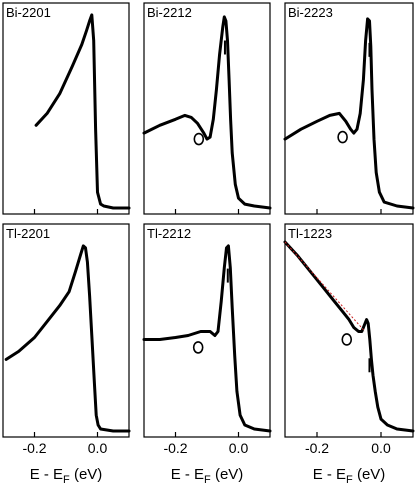 The height and width of the screenshot is (493, 416). I want to click on panel-bi-2212: Bi-2212, so click(207, 108).